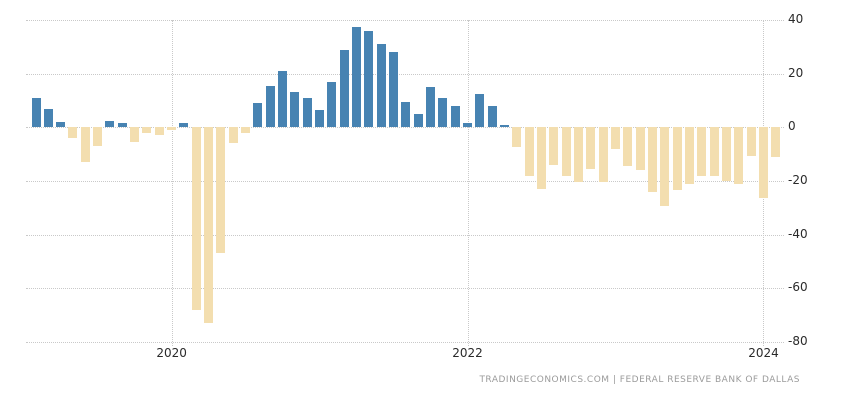 Image resolution: width=850 pixels, height=400 pixels. What do you see at coordinates (172, 128) in the screenshot?
I see `bar-jan-2020` at bounding box center [172, 128].